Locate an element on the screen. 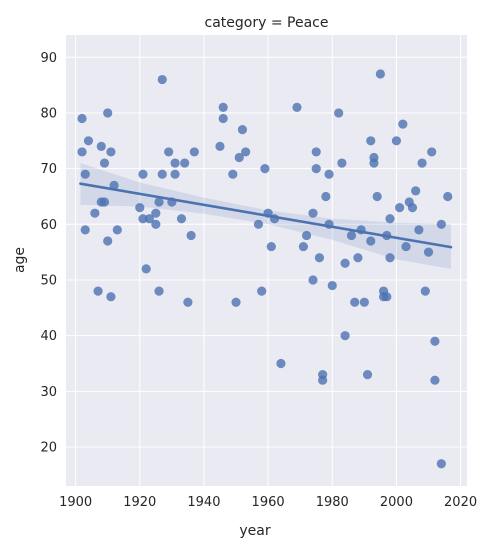 This screenshot has height=544, width=482. facet-title: category = Peace is located at coordinates (267, 23).